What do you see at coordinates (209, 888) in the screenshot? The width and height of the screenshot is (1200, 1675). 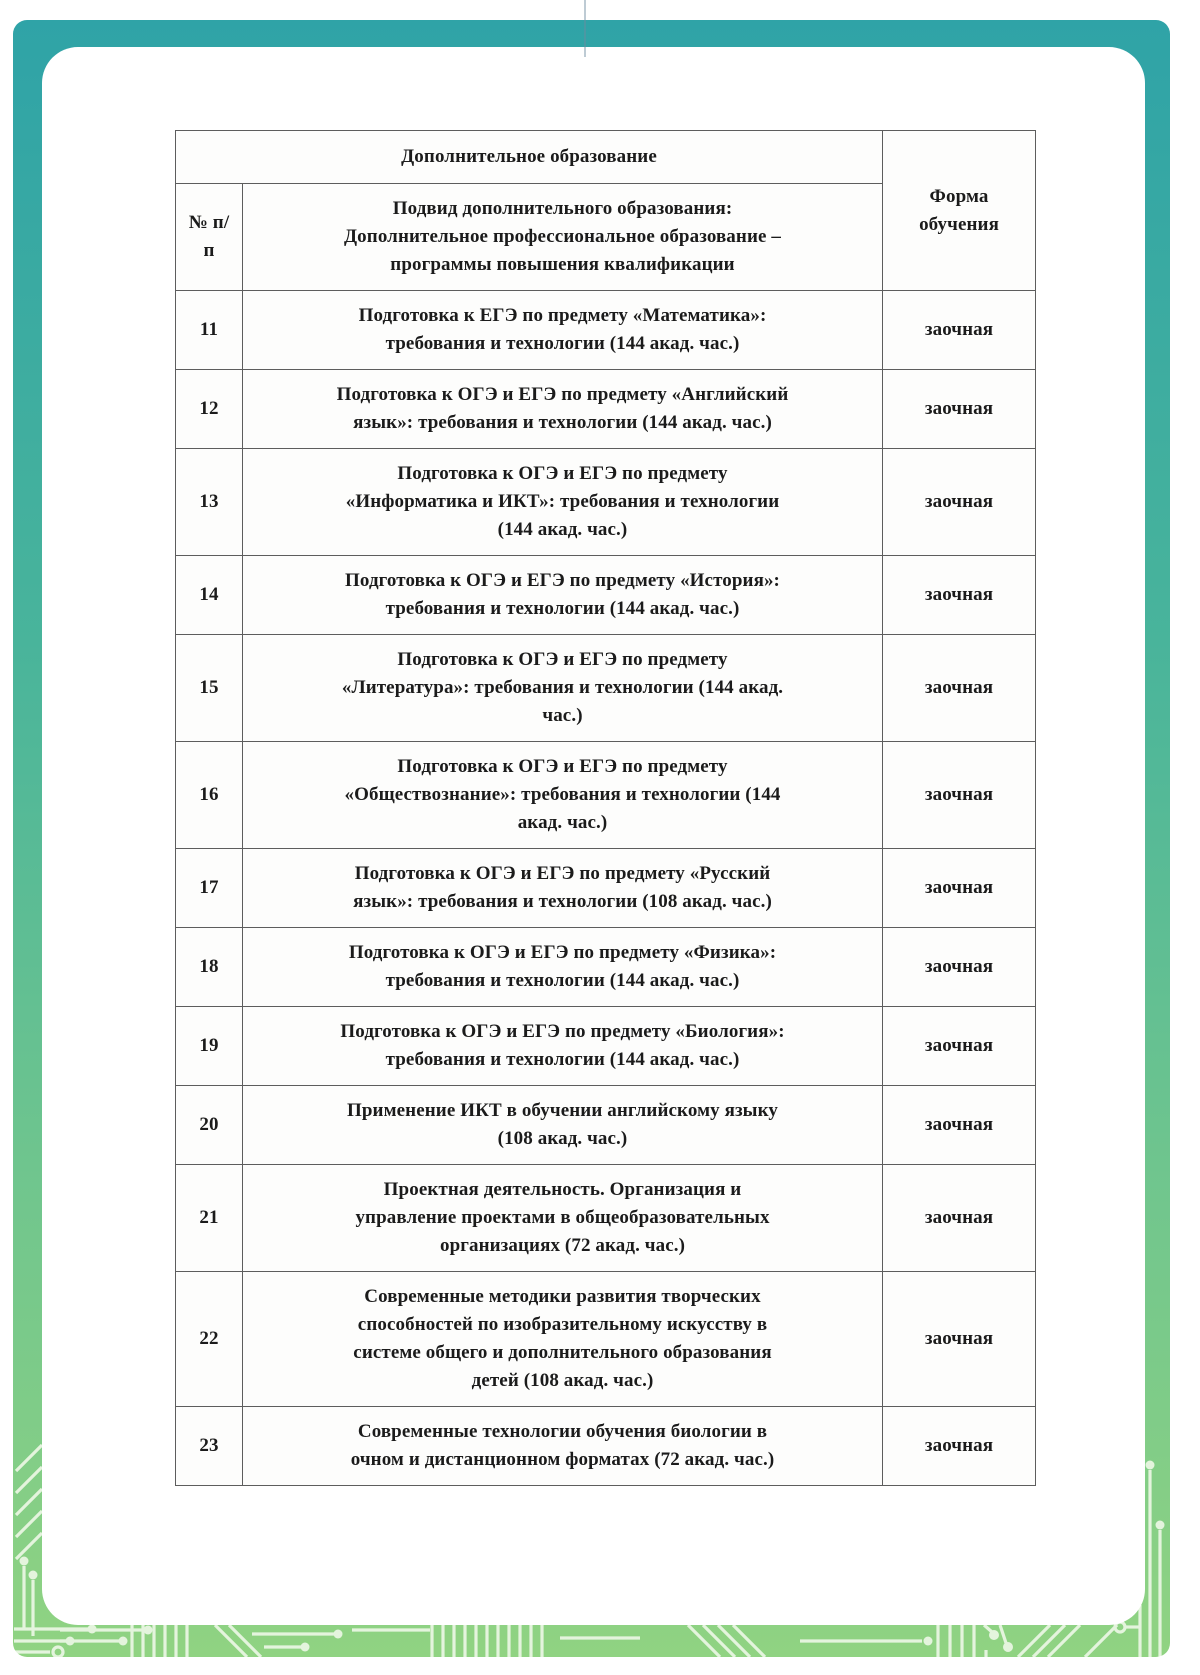 I see `row-number-cell: 17` at bounding box center [209, 888].